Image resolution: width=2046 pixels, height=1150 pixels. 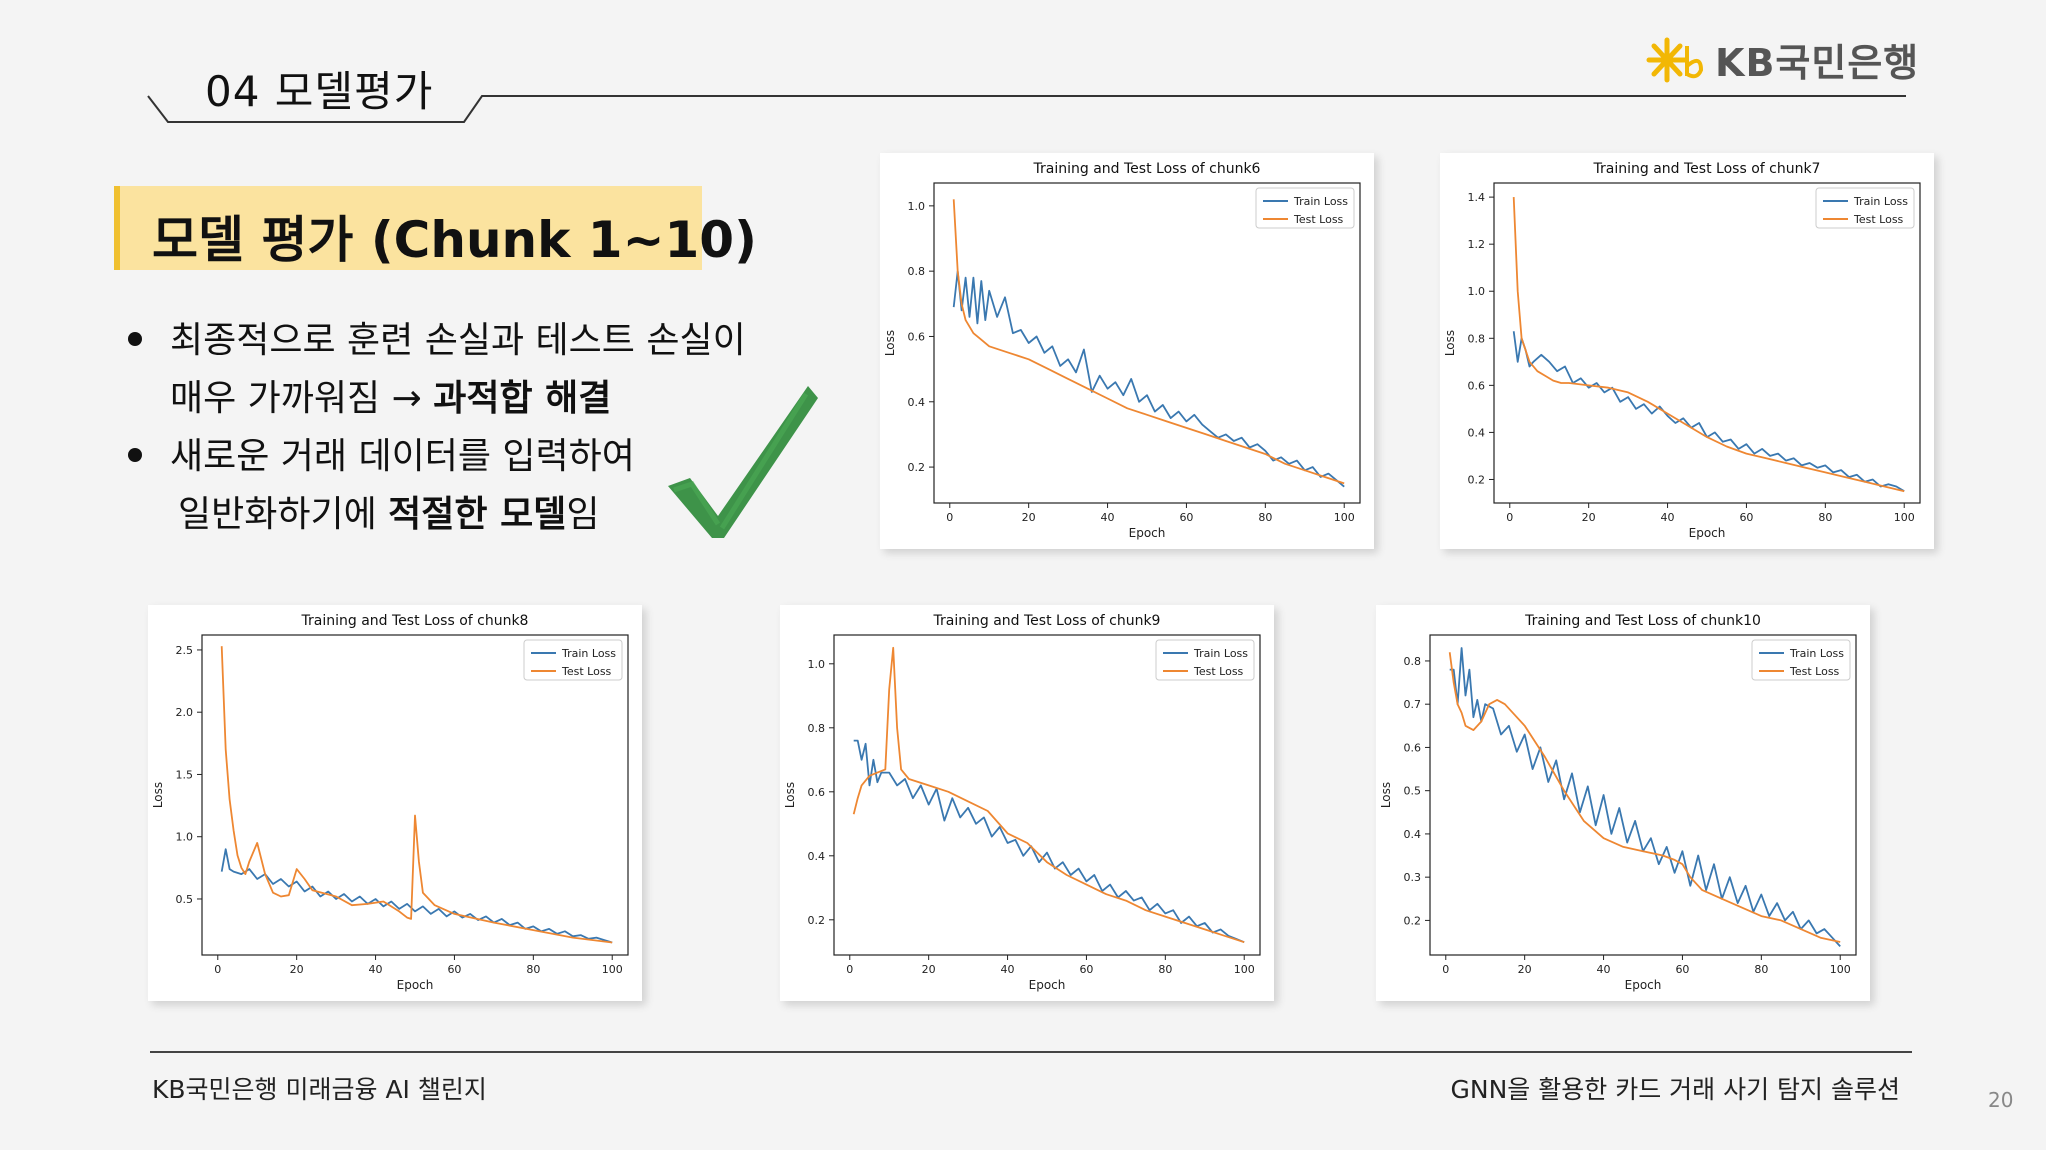 What do you see at coordinates (319, 91) in the screenshot?
I see `section-title: 04 모델평가` at bounding box center [319, 91].